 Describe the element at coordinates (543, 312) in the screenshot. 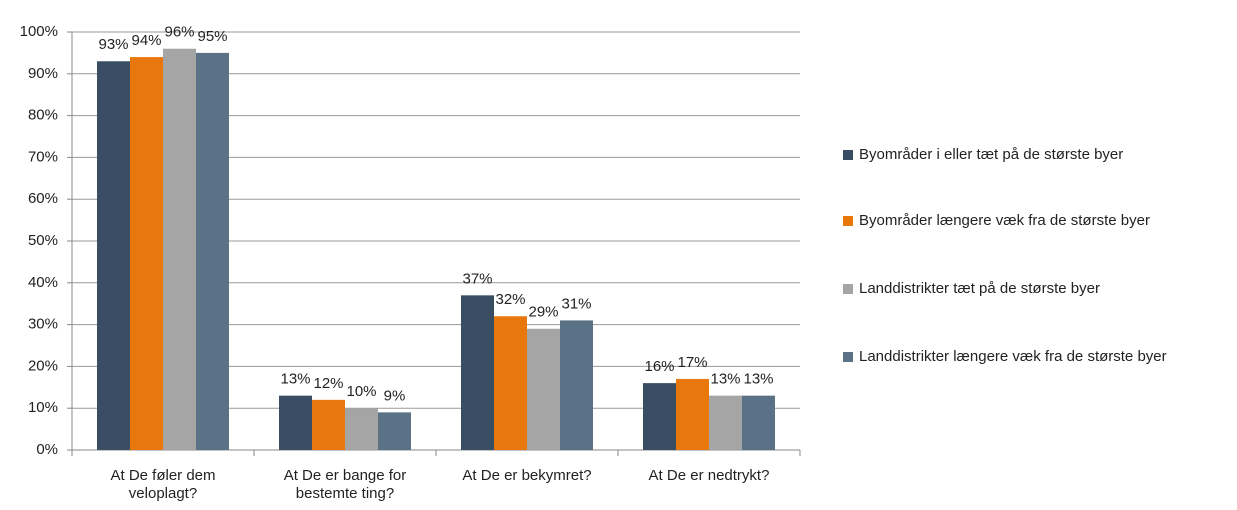

I see `data-label: 29%` at that location.